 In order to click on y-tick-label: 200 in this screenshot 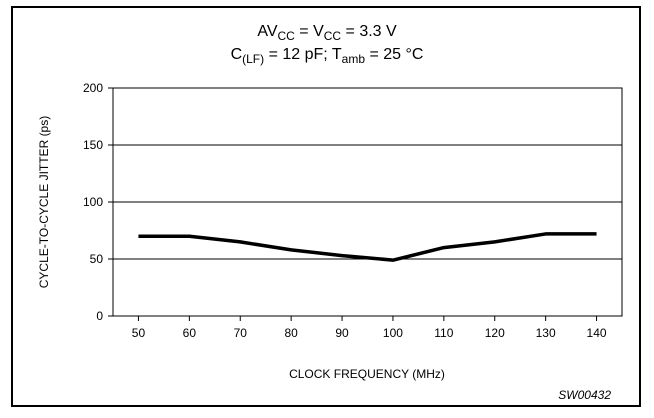, I will do `click(93, 88)`.